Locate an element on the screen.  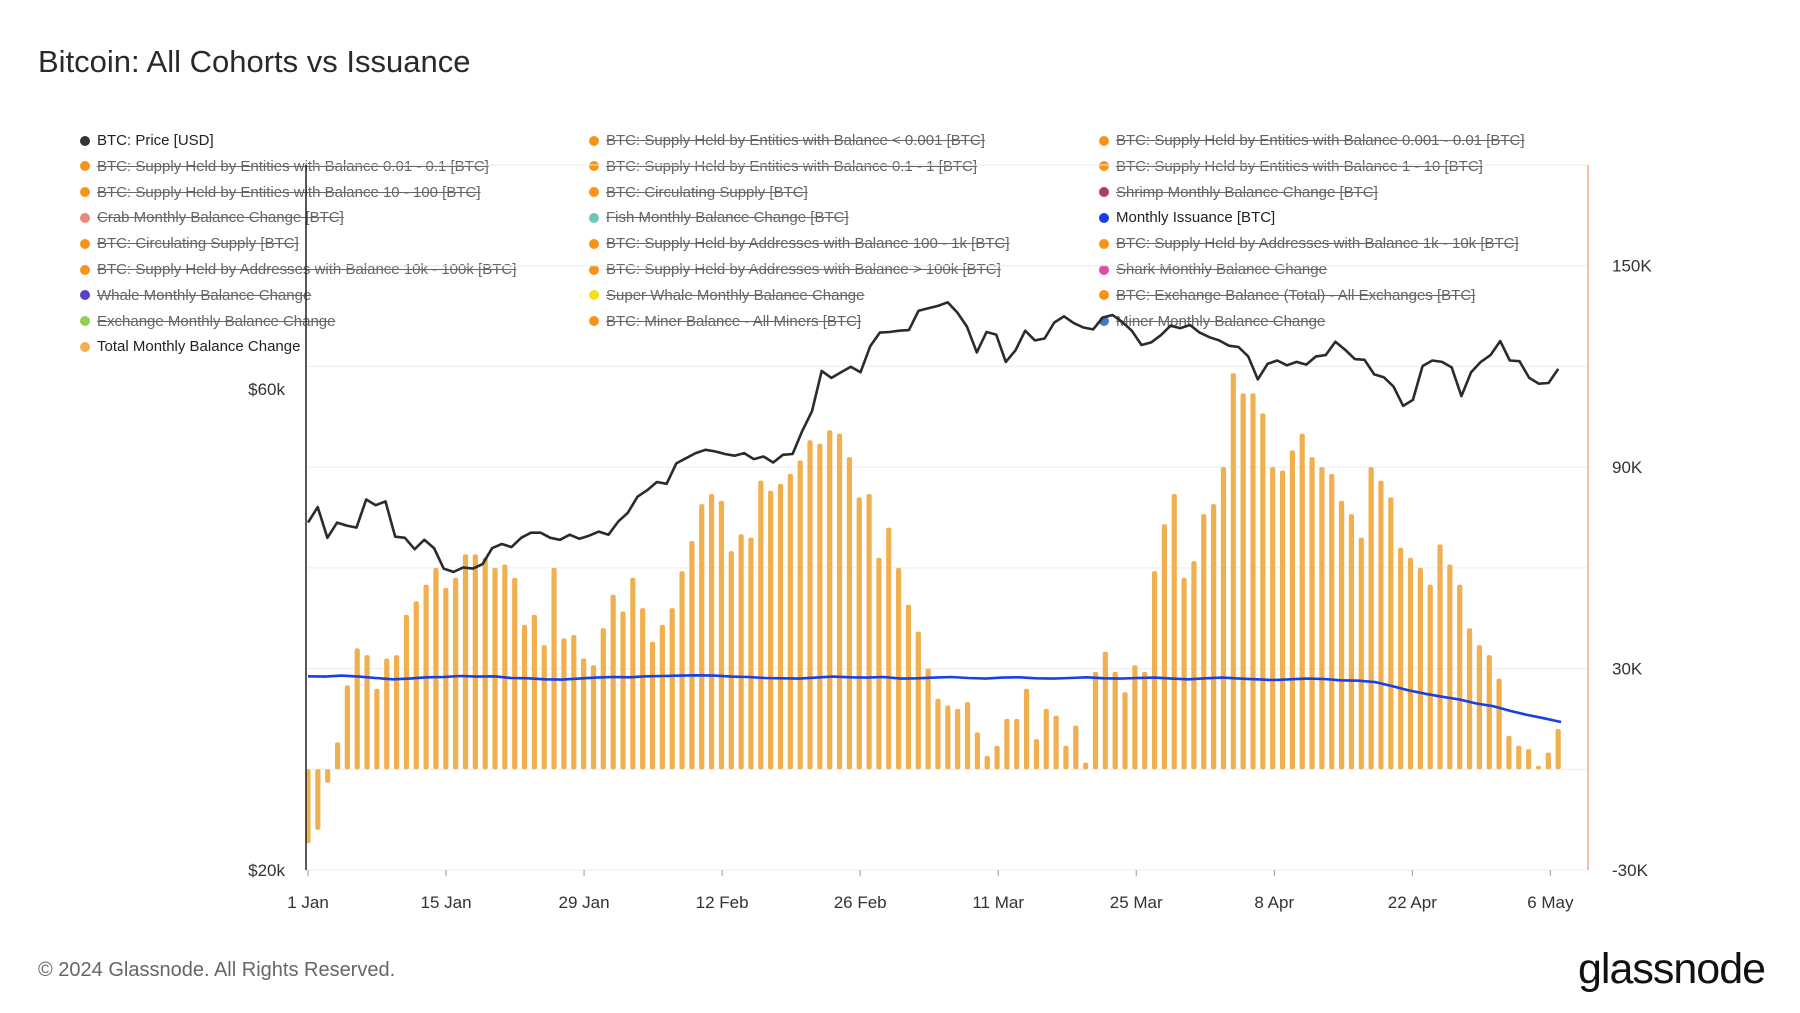
legend-item: Whale Monthly Balance Change is located at coordinates (195, 295).